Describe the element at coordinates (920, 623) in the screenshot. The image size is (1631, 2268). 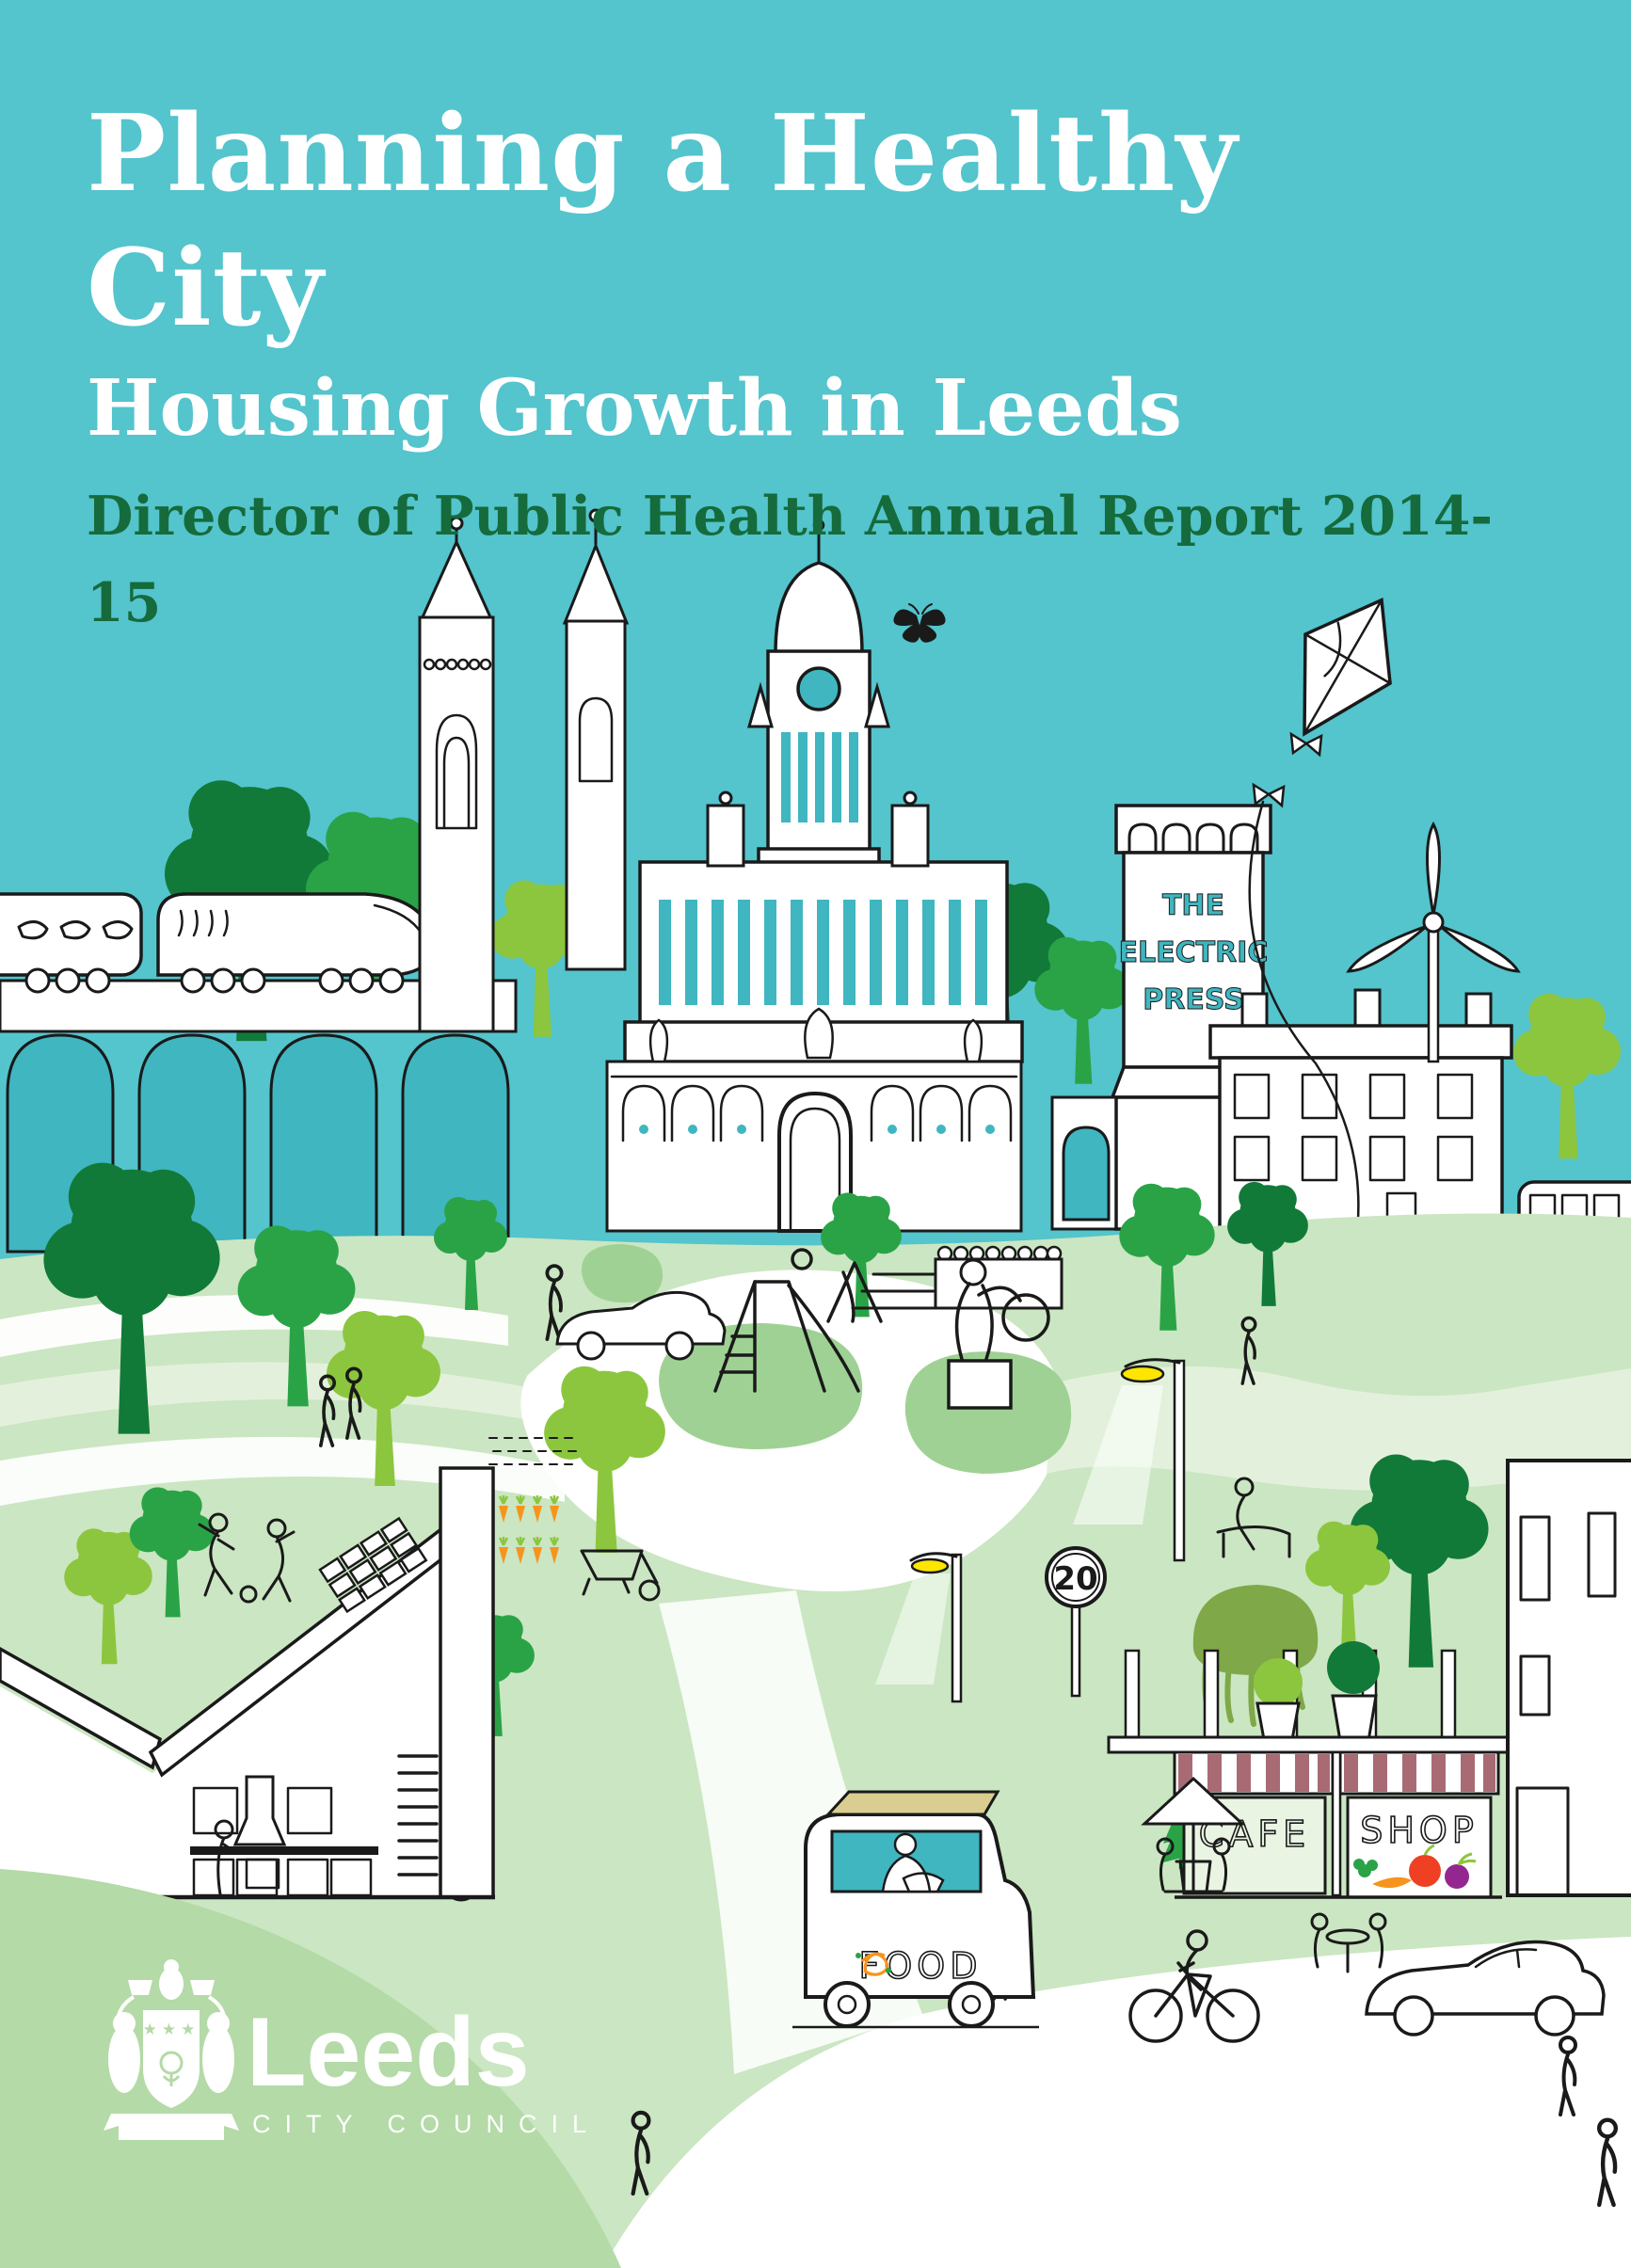
I see `butterfly-icon` at that location.